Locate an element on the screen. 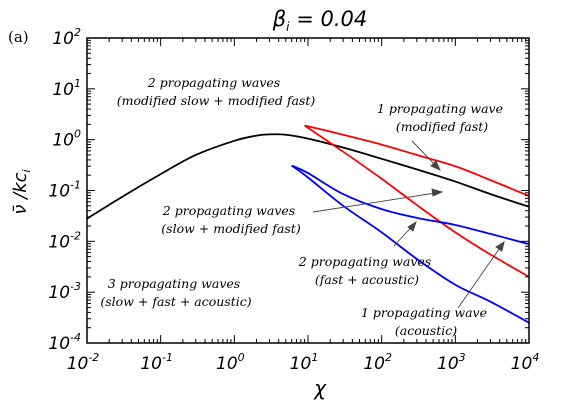  x-tick-label: 10¹ is located at coordinates (304, 362).